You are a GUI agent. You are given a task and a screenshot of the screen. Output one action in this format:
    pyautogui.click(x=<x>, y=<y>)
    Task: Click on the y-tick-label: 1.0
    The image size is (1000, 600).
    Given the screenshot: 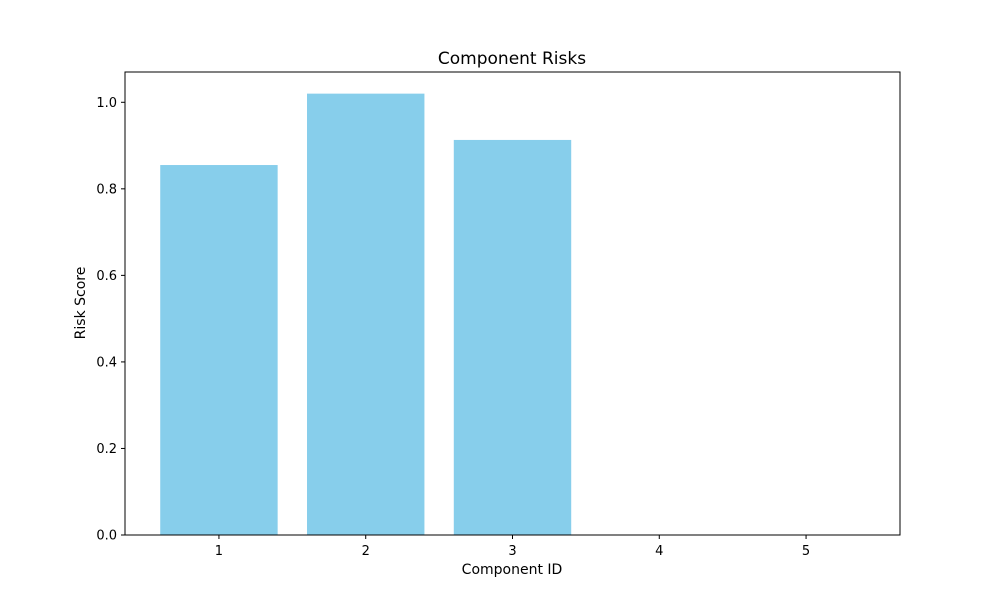 What is the action you would take?
    pyautogui.click(x=106, y=103)
    